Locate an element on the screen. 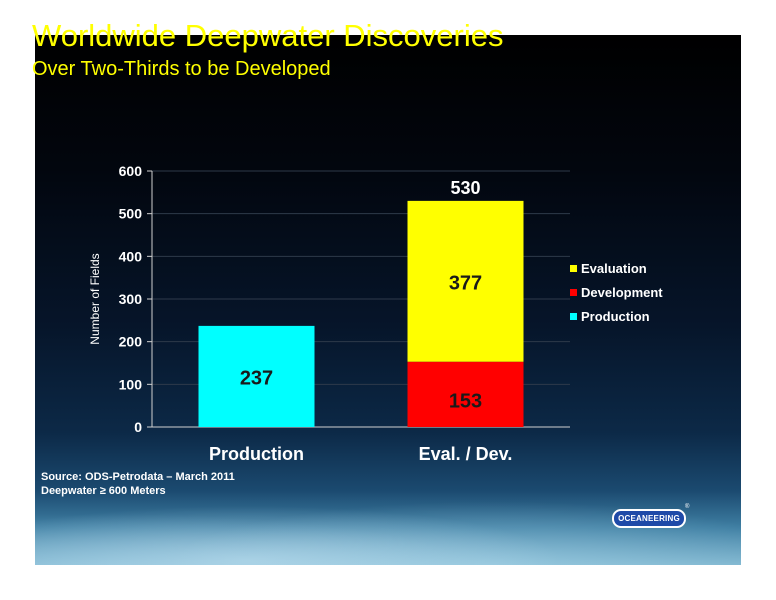 The height and width of the screenshot is (600, 776). source-line: Source: ODS-Petrodata – March 2011 is located at coordinates (138, 477).